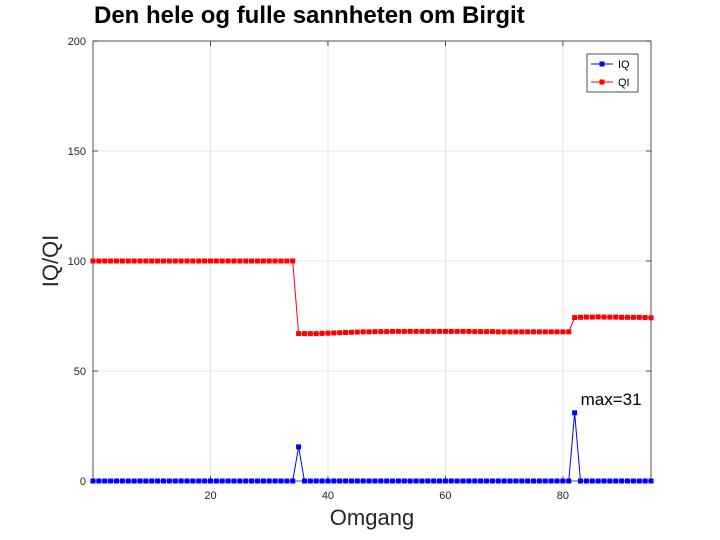 The width and height of the screenshot is (720, 540). I want to click on series-points-iq, so click(372, 447).